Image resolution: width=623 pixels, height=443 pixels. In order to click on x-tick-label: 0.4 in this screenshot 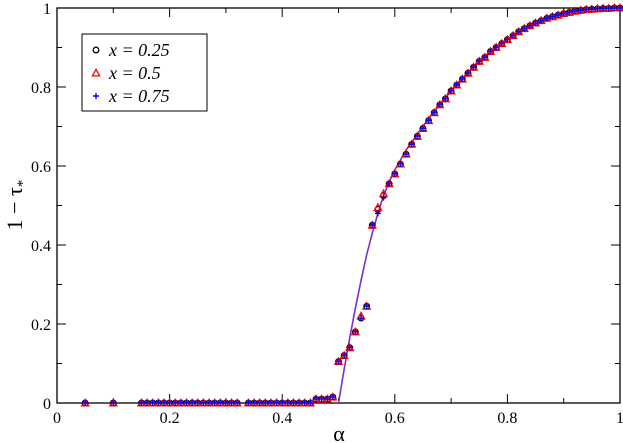, I will do `click(282, 418)`.